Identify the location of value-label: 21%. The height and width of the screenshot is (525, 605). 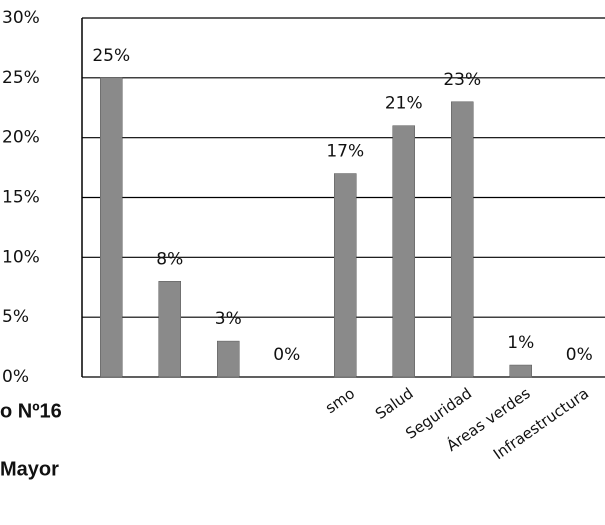
(404, 104).